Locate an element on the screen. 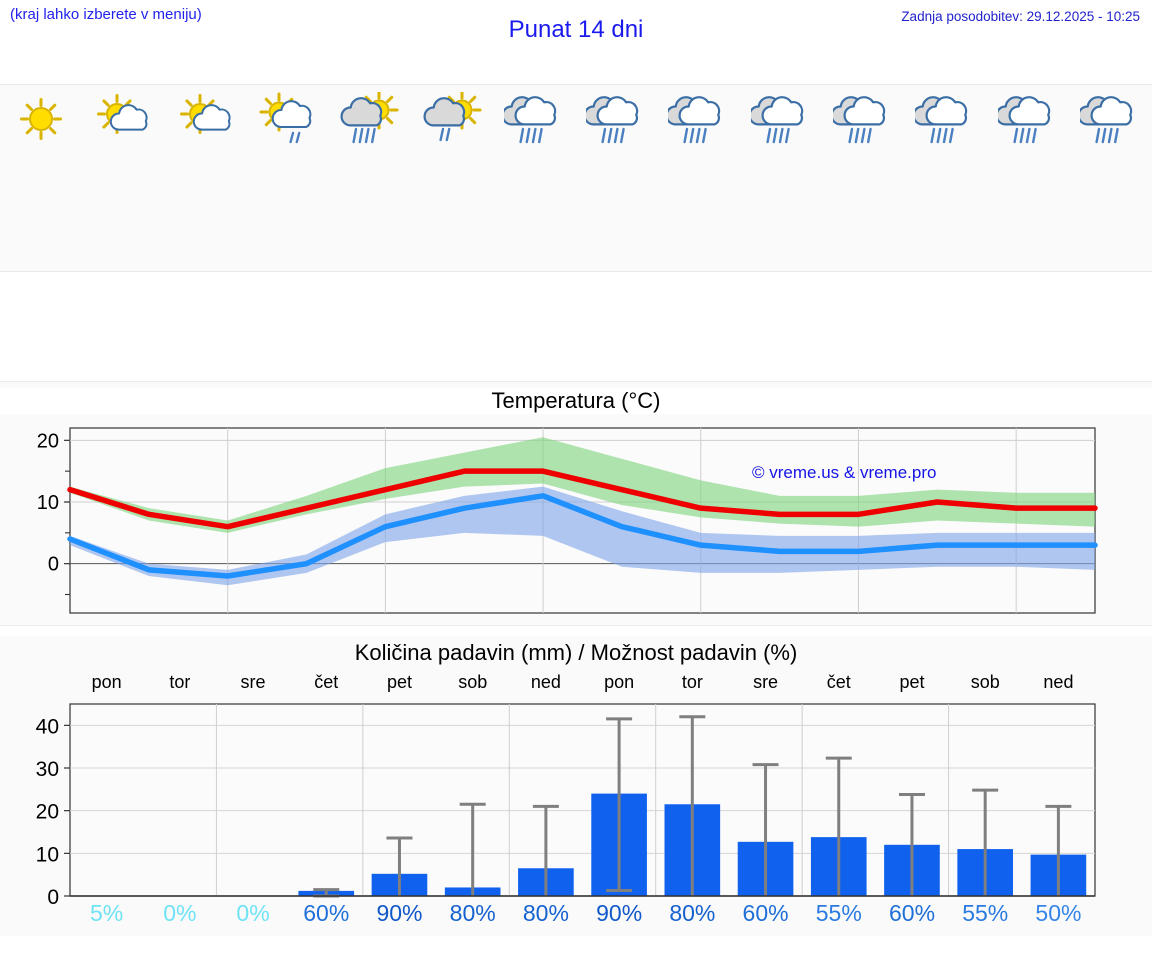 The image size is (1152, 975). precipitation-probability-row: 5% 0% 0% 60% 90% 80% 80% 90% 80% 60% 55% 60% 55% 50% is located at coordinates (582, 915).